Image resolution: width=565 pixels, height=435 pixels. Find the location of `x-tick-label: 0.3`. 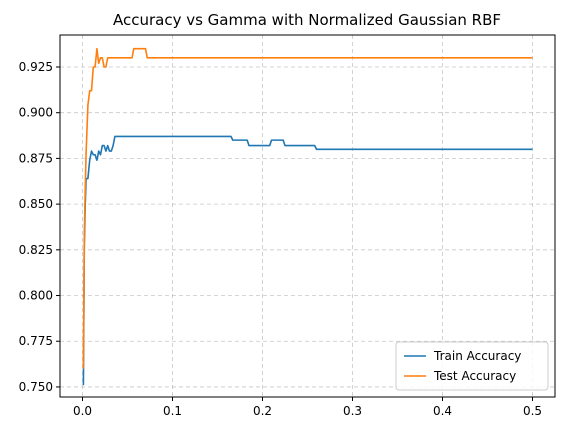

x-tick-label: 0.3 is located at coordinates (352, 411).